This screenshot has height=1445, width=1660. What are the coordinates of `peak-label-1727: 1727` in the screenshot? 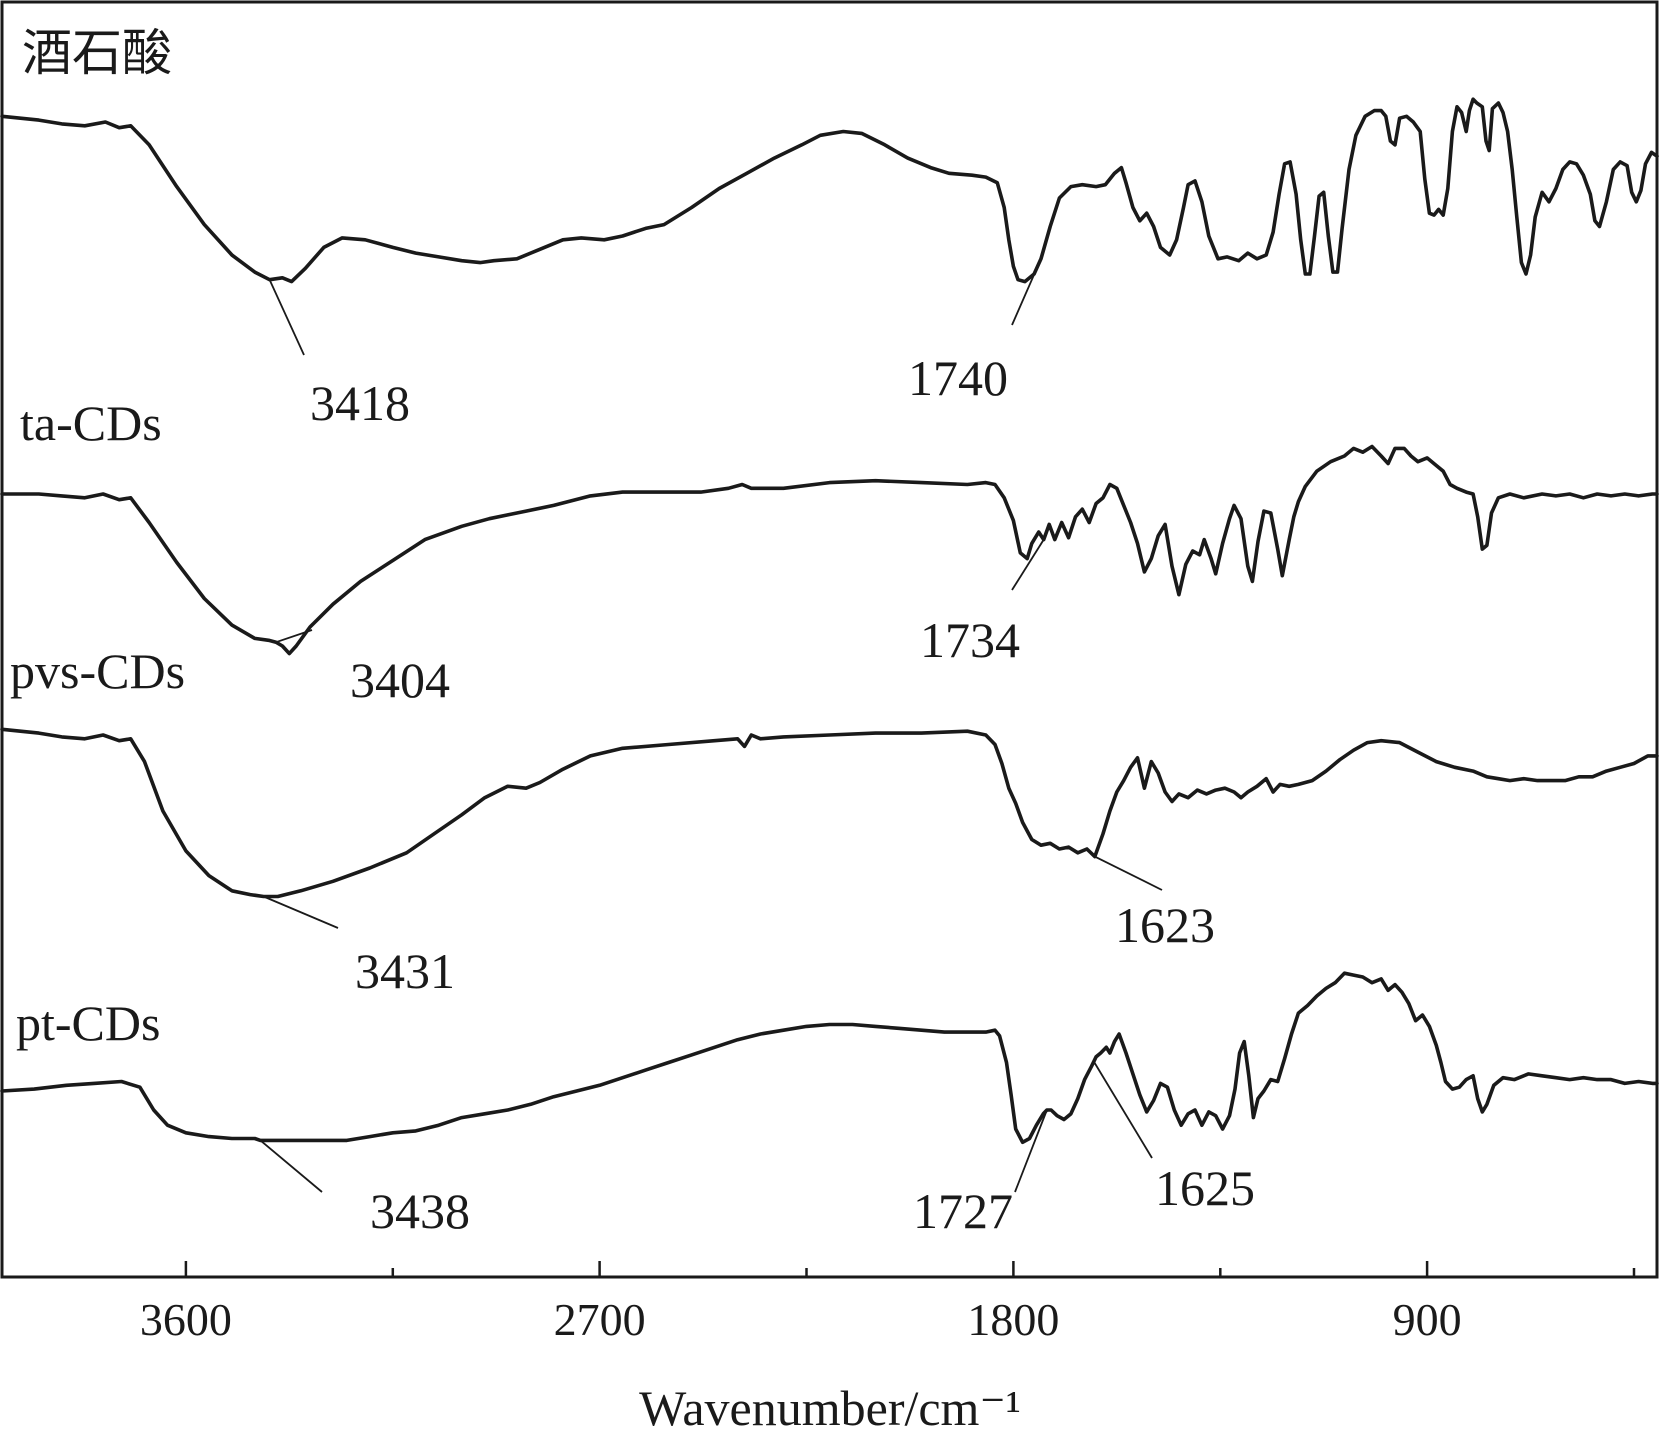 It's located at (963, 1211).